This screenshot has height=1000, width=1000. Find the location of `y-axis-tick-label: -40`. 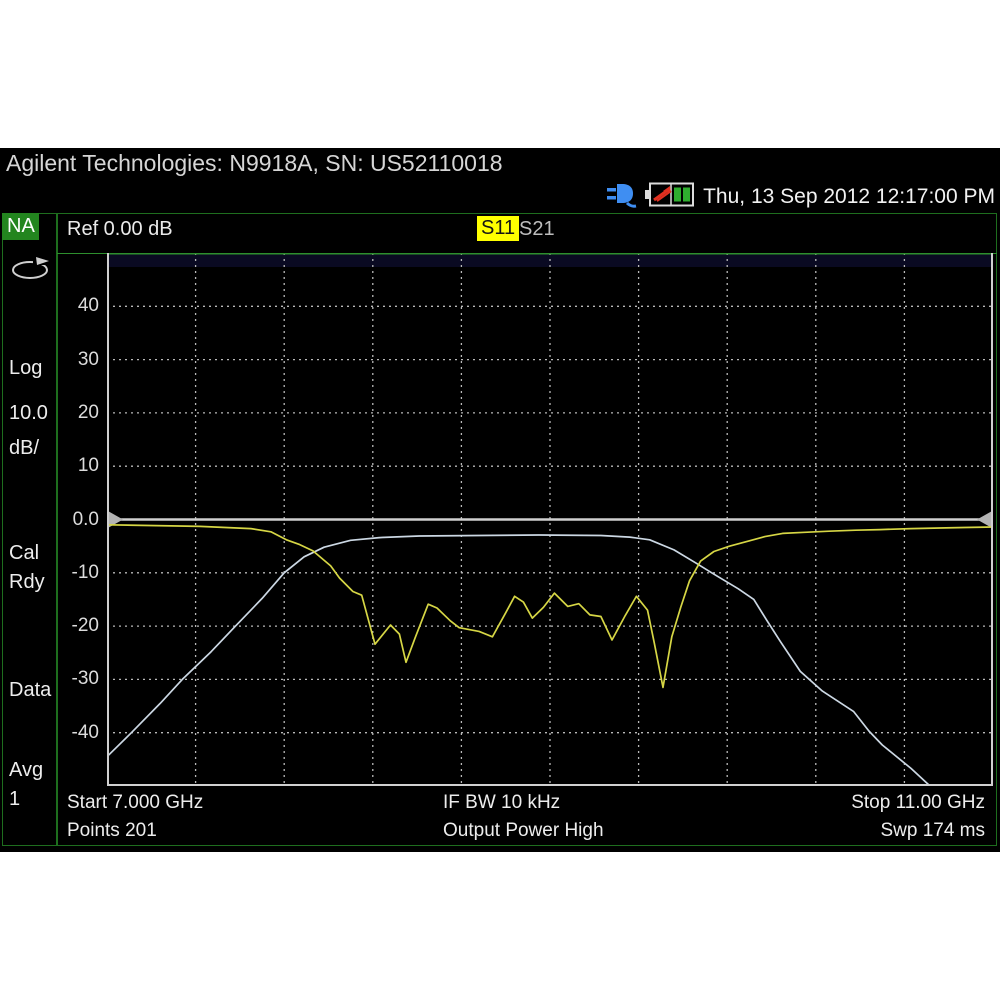

y-axis-tick-label: -40 is located at coordinates (85, 732).